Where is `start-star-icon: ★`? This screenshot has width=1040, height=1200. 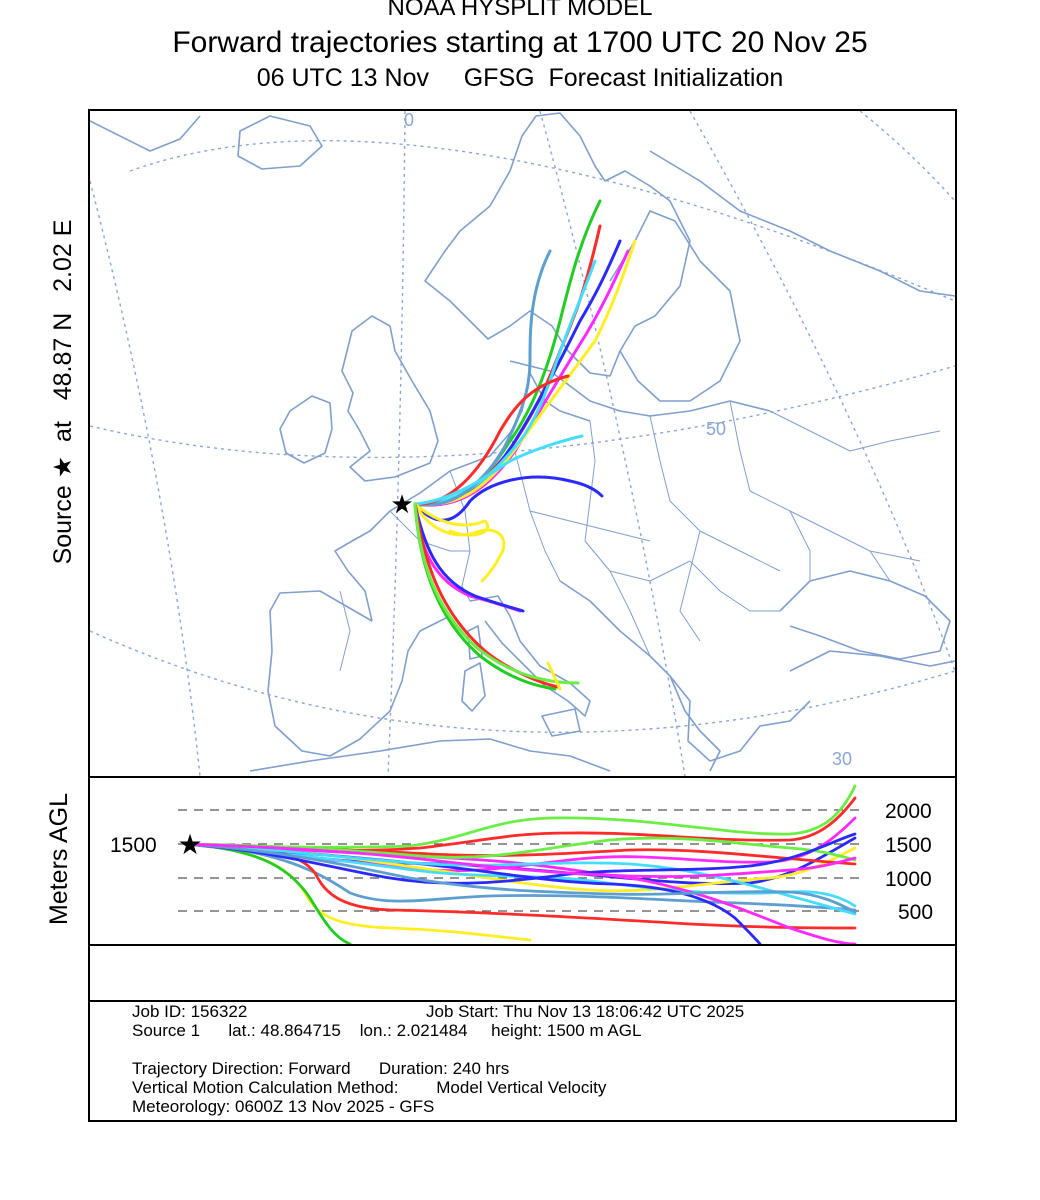
start-star-icon: ★ is located at coordinates (189, 844).